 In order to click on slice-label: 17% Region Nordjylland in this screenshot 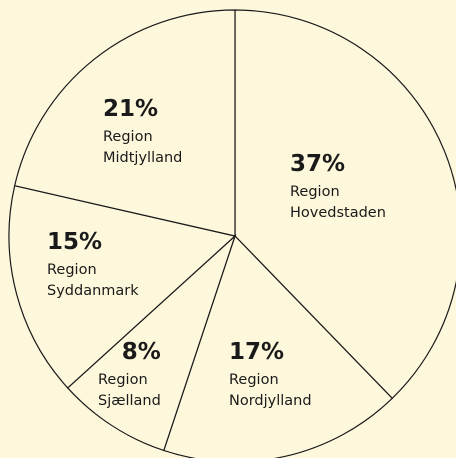, I will do `click(270, 375)`.